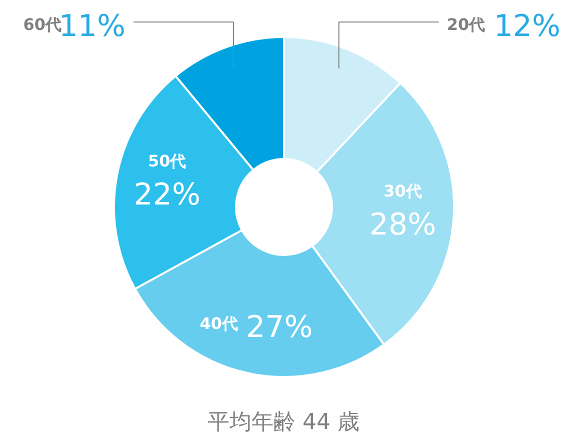  Describe the element at coordinates (219, 324) in the screenshot. I see `slice-label: 40代` at that location.